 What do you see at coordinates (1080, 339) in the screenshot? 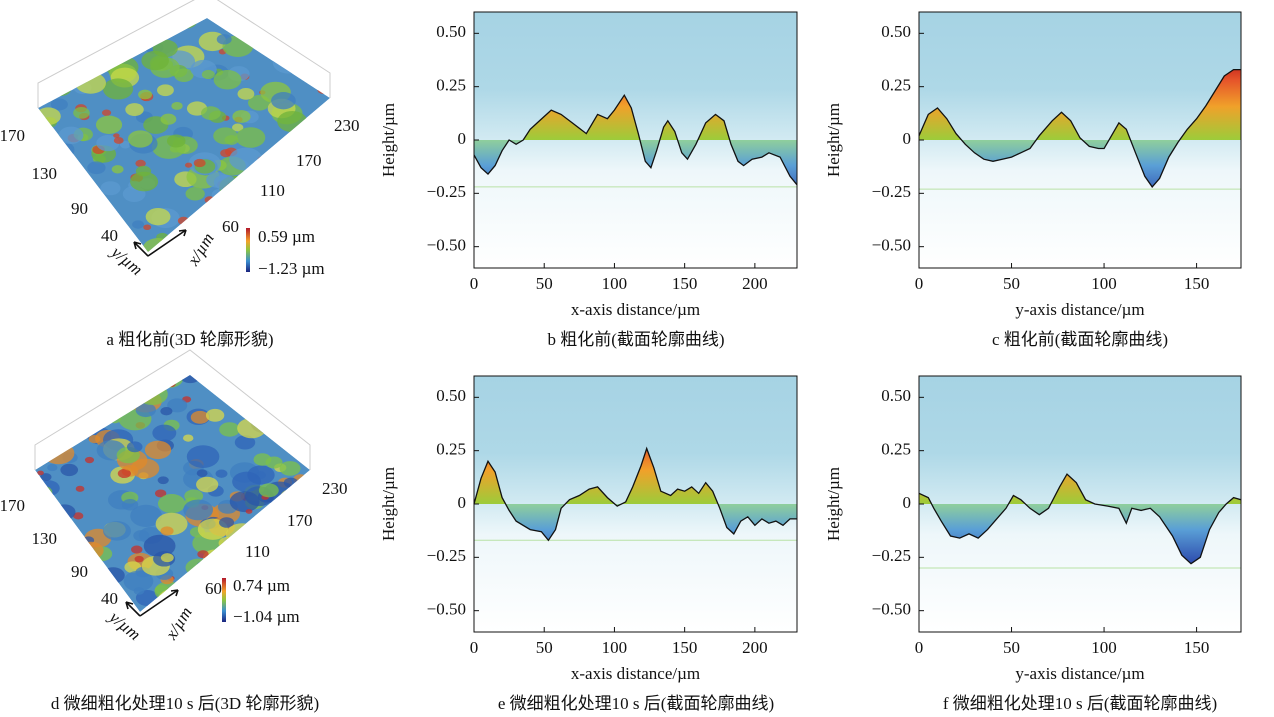
I see `caption: c 粗化前(截面轮廓曲线)` at bounding box center [1080, 339].